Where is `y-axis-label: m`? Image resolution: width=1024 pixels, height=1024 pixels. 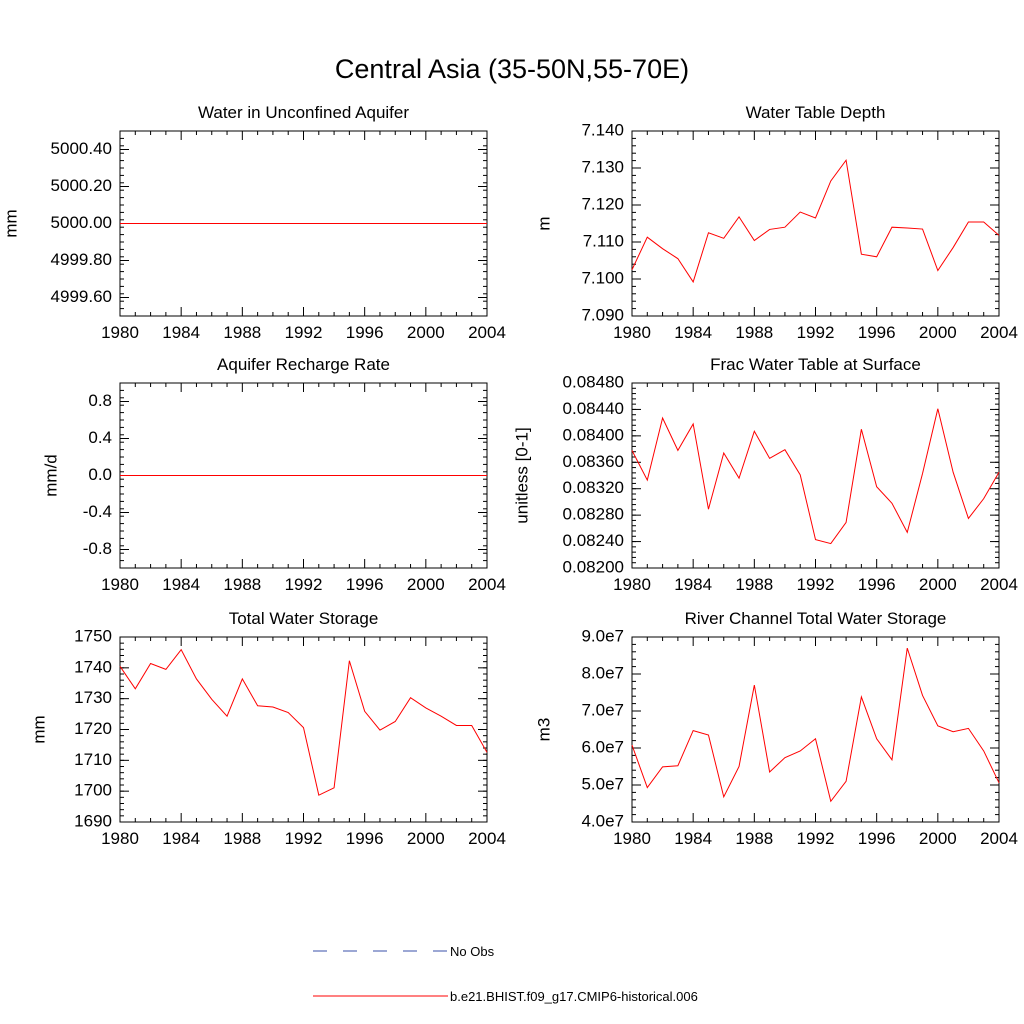
y-axis-label: m is located at coordinates (543, 223).